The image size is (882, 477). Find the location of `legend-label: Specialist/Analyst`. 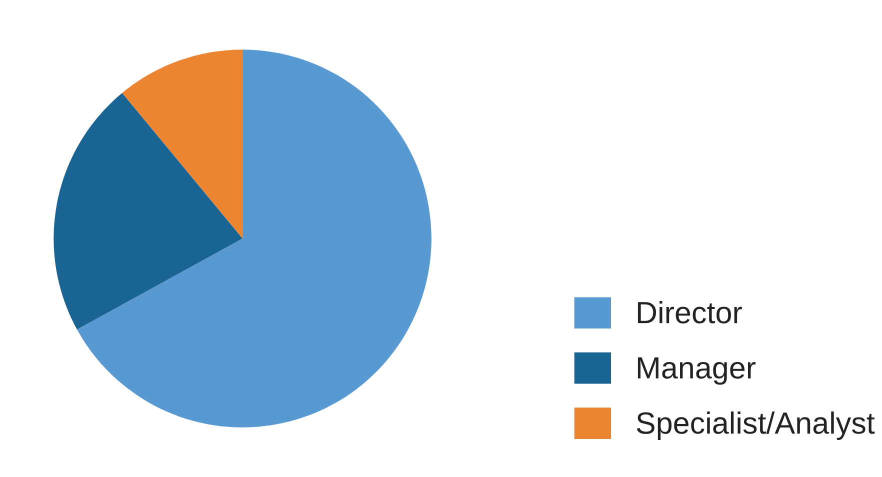

legend-label: Specialist/Analyst is located at coordinates (755, 425).